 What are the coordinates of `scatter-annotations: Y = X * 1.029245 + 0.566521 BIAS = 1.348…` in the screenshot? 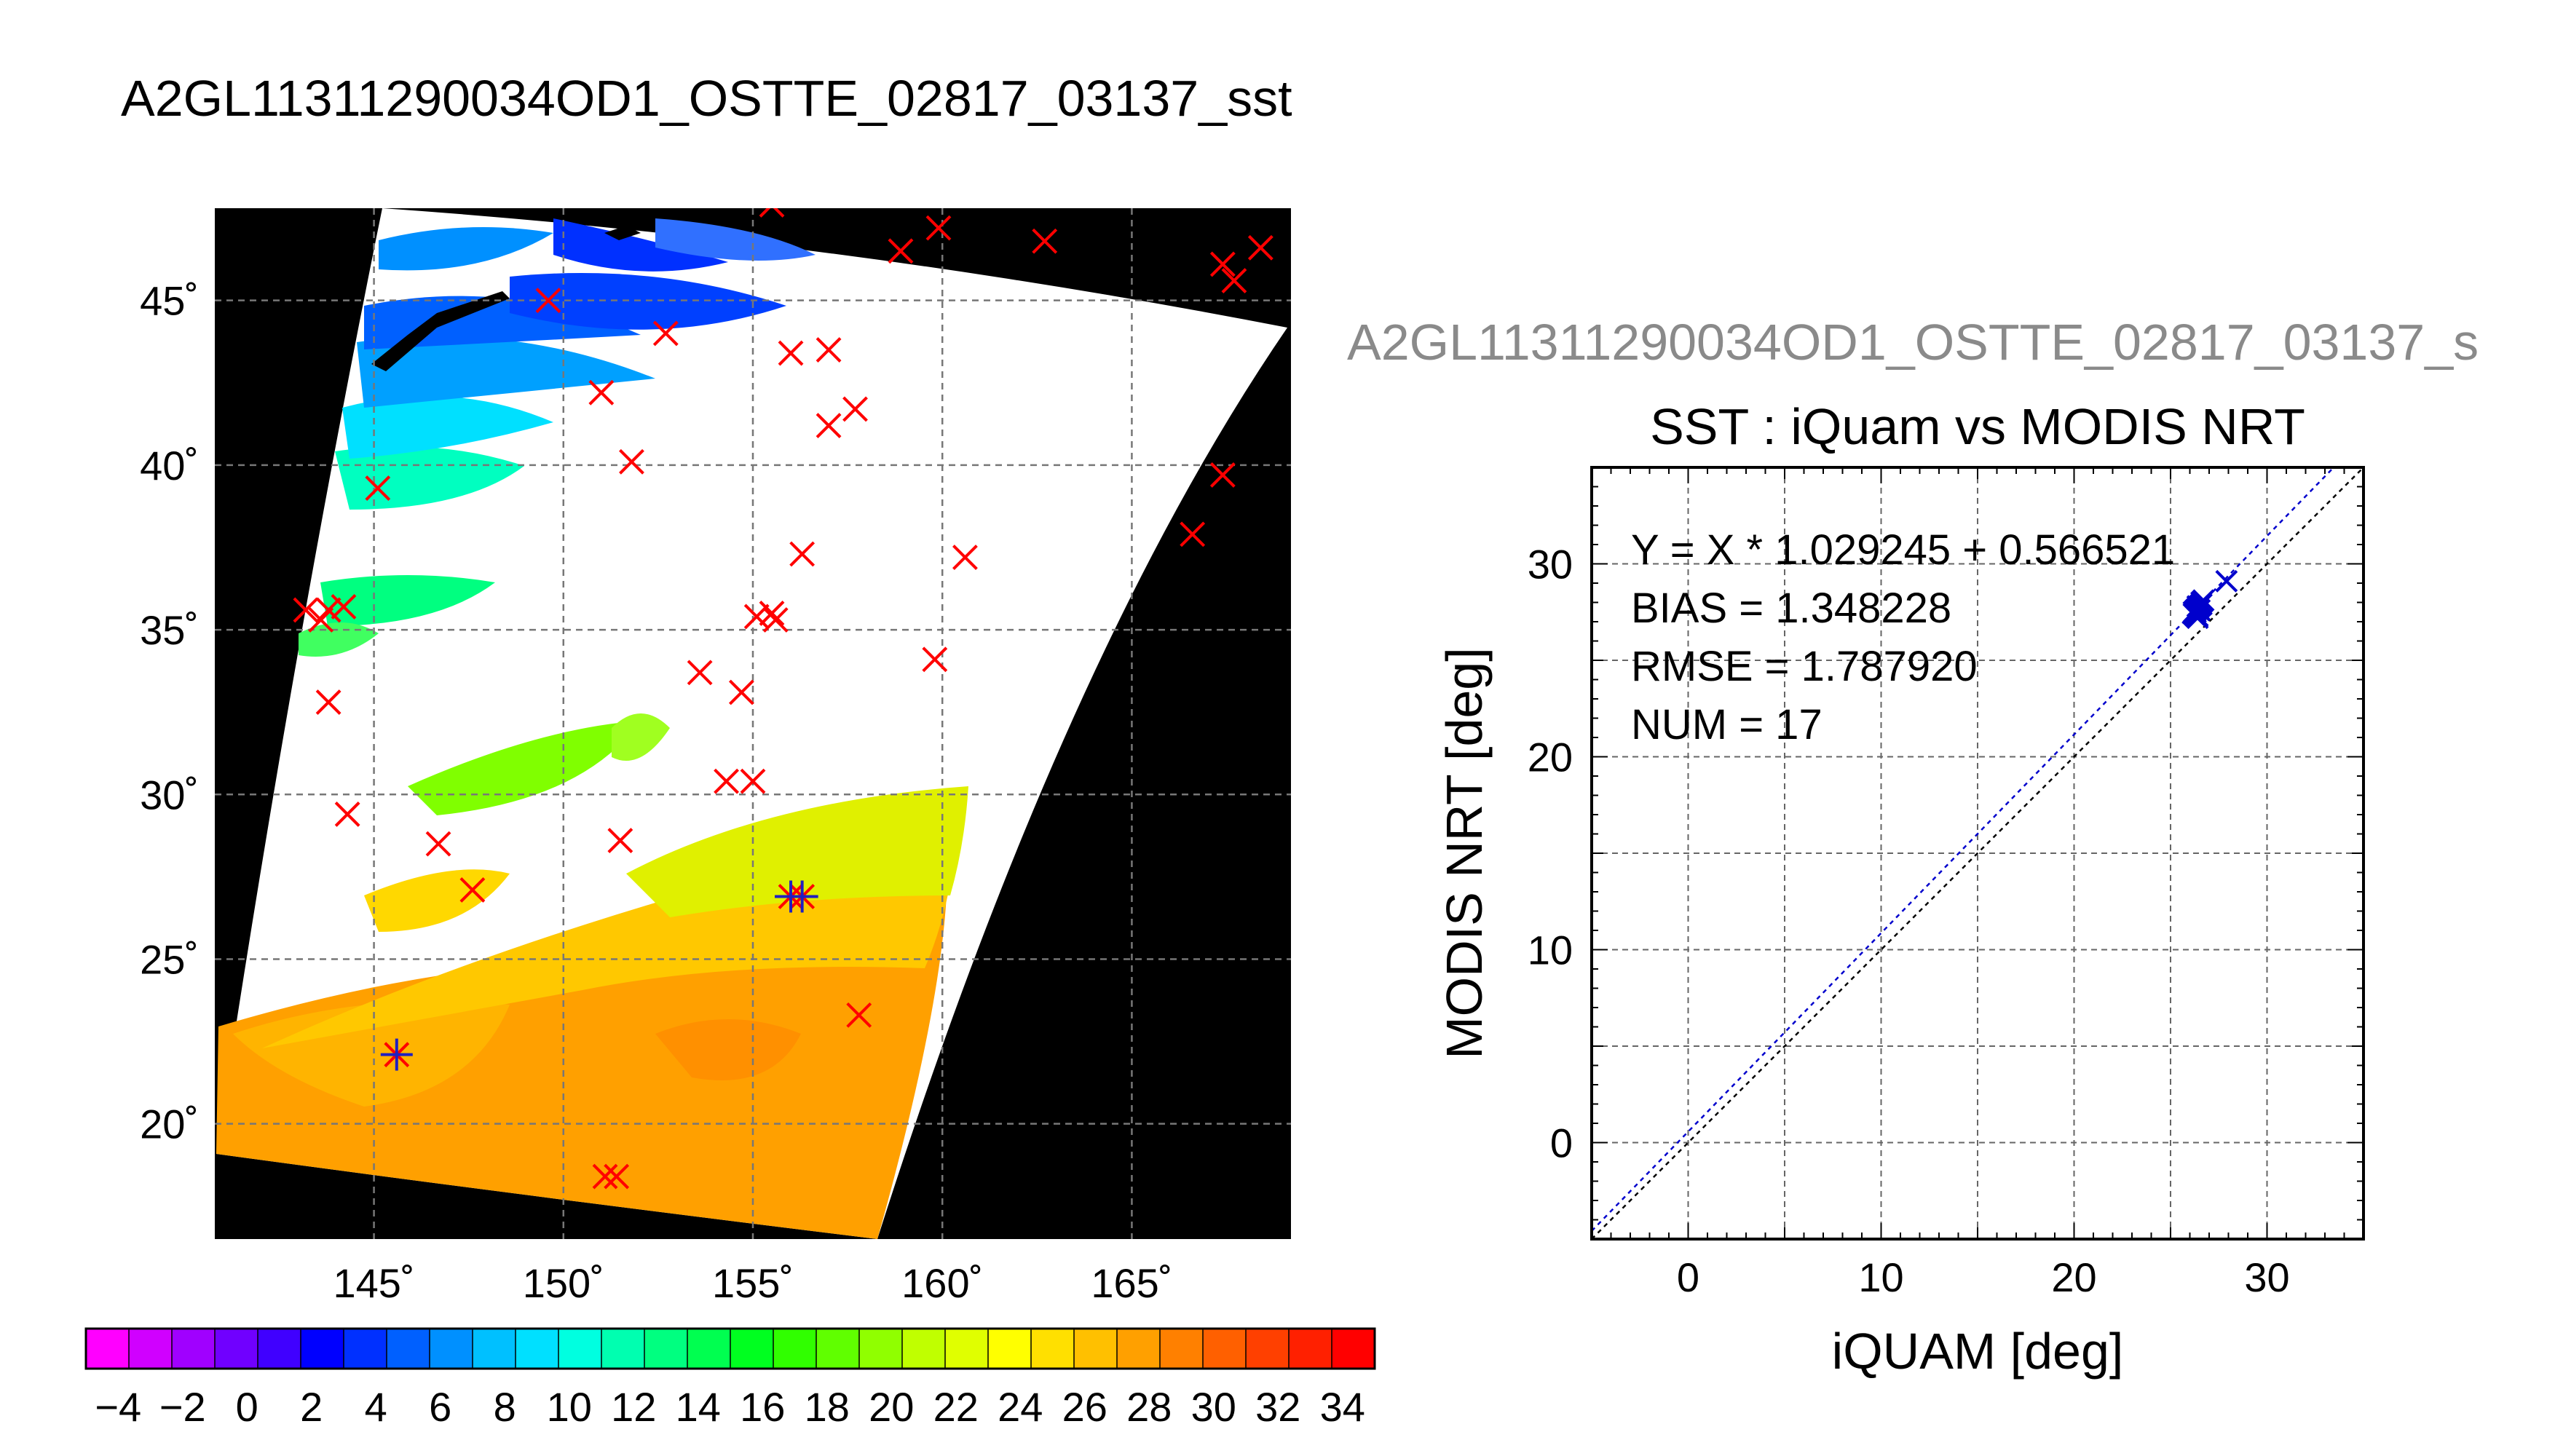 It's located at (1903, 637).